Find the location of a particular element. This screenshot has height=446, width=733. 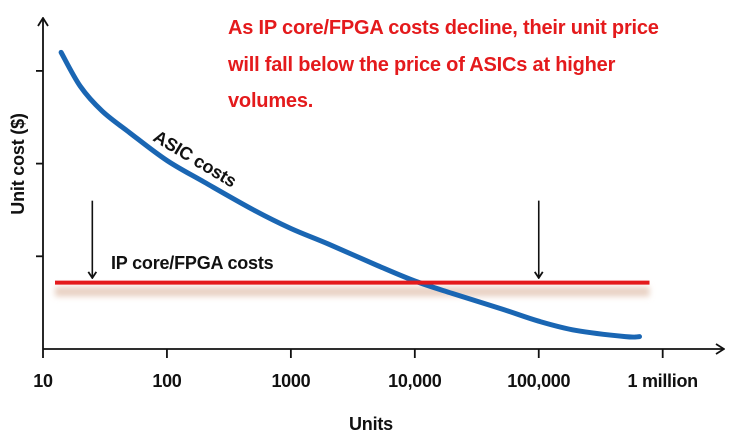

x-tick-label-3: 10,000 is located at coordinates (415, 381).